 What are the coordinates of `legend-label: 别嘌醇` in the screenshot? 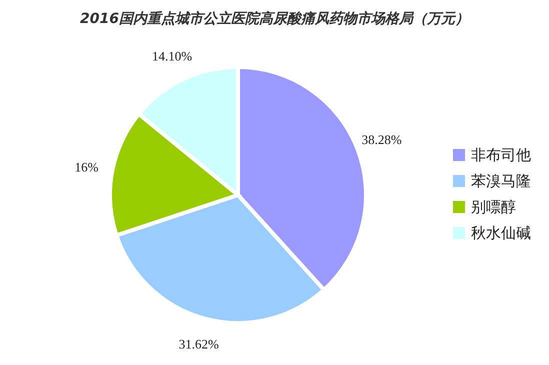 It's located at (493, 207).